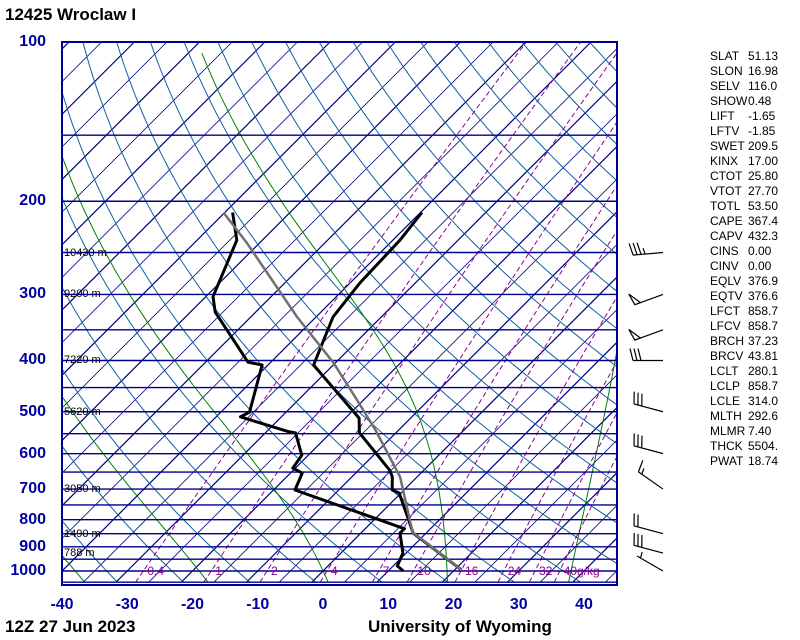 The height and width of the screenshot is (640, 800). I want to click on index-value: 5504., so click(763, 446).